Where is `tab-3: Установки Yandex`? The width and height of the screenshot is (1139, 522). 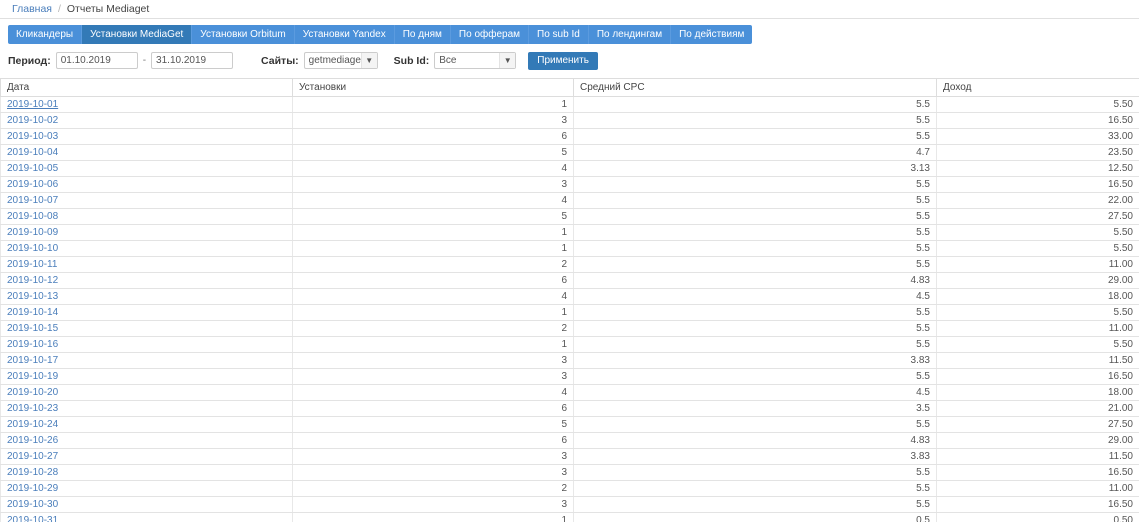
tab-3: Установки Yandex is located at coordinates (344, 34).